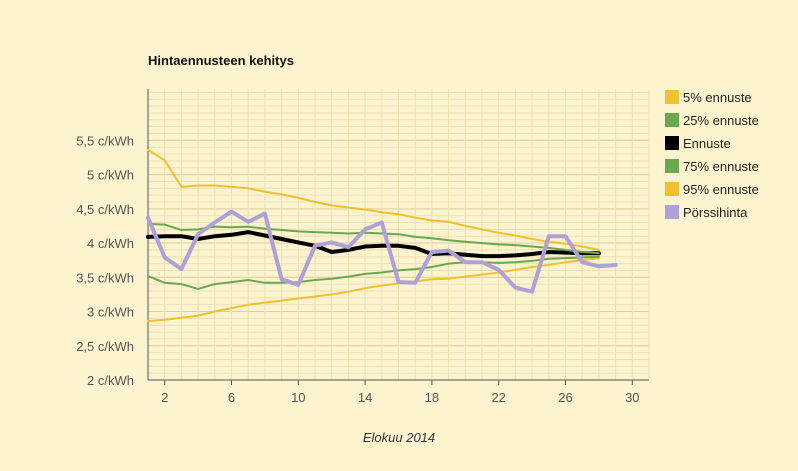  What do you see at coordinates (717, 97) in the screenshot?
I see `legend-label: 5% ennuste` at bounding box center [717, 97].